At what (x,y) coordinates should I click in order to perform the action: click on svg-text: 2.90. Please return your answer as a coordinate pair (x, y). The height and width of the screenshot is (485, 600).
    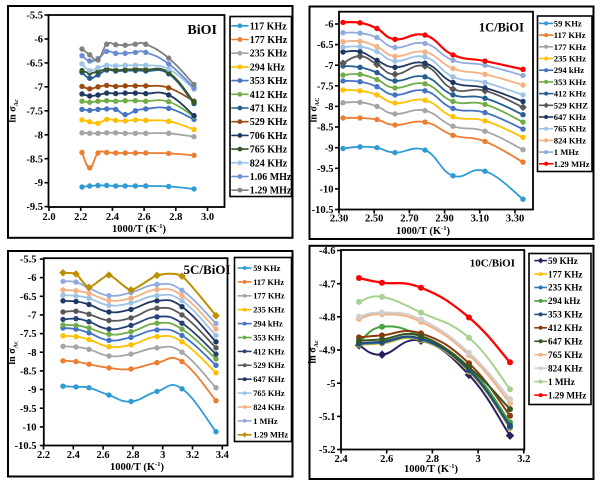
    Looking at the image, I should click on (444, 219).